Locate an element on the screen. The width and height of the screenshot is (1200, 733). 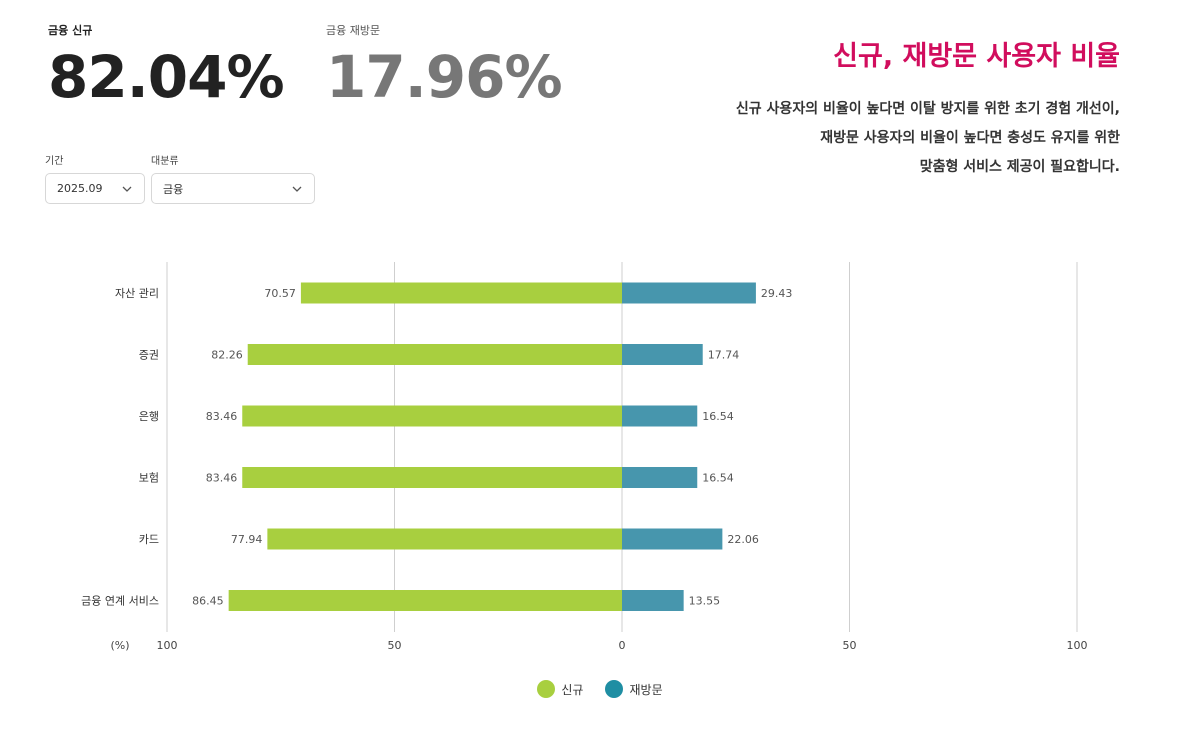
legend-item-return: 재방문 is located at coordinates (634, 689).